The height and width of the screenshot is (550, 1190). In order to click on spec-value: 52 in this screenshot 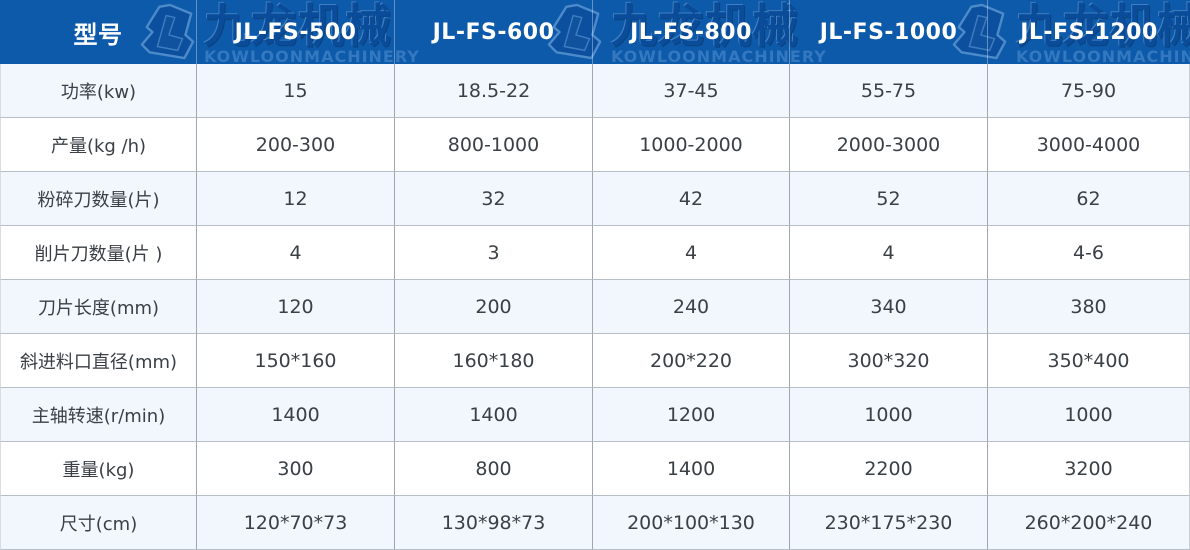, I will do `click(889, 199)`.